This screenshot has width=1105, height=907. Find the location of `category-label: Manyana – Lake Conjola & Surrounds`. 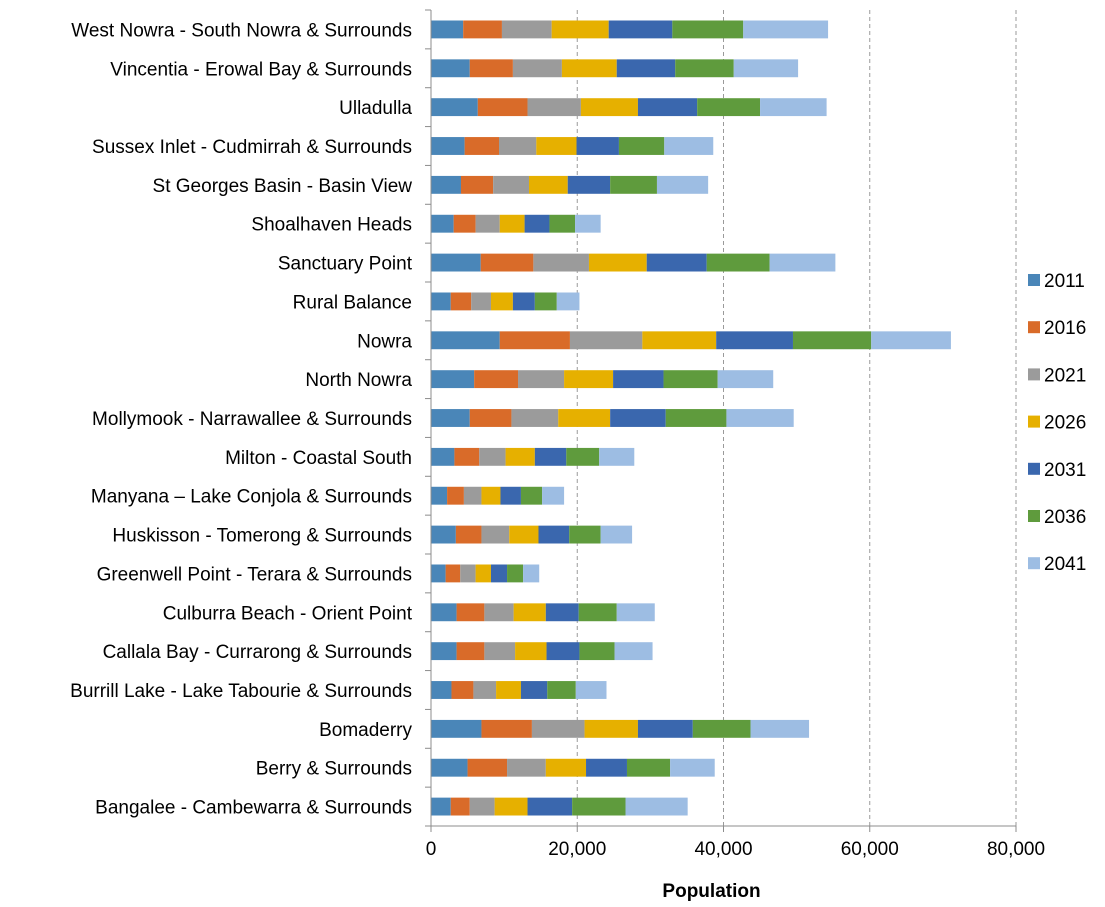

category-label: Manyana – Lake Conjola & Surrounds is located at coordinates (251, 497).